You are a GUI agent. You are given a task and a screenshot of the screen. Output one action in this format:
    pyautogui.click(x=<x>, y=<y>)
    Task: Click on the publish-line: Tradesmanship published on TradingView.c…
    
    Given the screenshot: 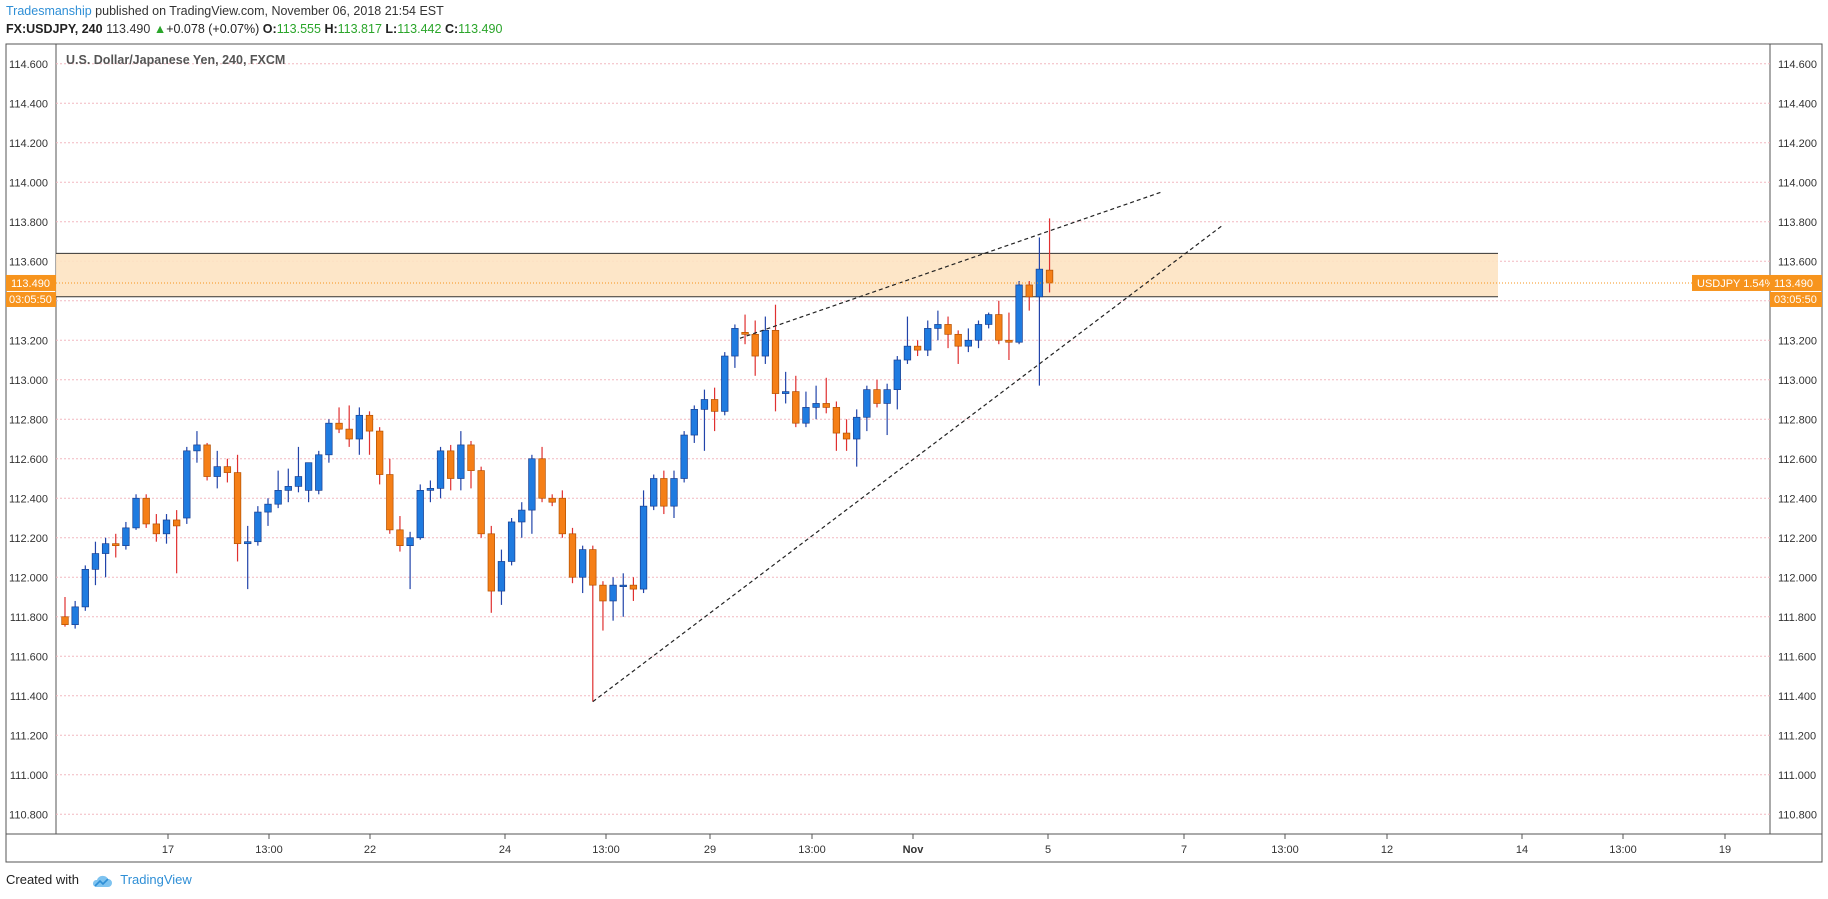 What is the action you would take?
    pyautogui.click(x=914, y=11)
    